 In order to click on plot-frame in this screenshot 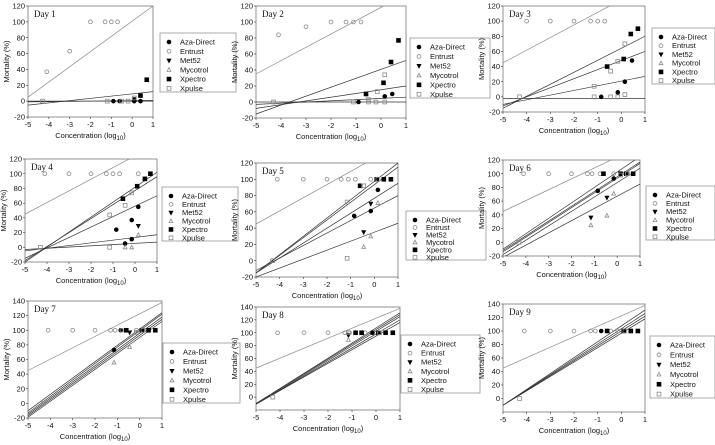, I will do `click(91, 210)`.